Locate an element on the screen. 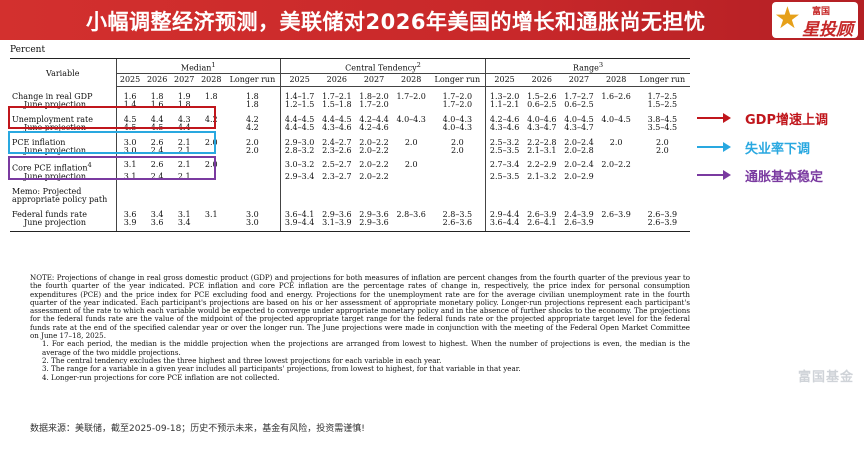  table-cell: 1.4 is located at coordinates (129, 105).